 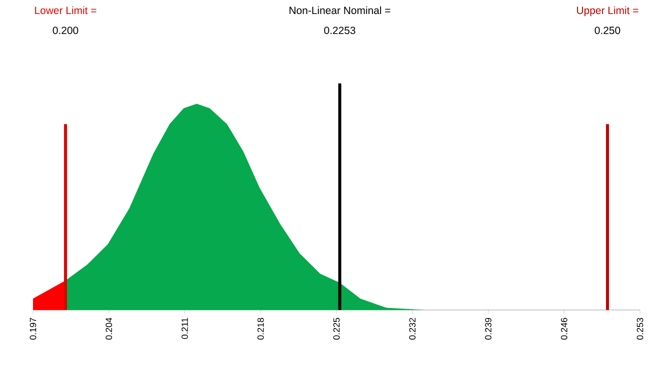 What do you see at coordinates (412, 329) in the screenshot?
I see `x-tick-label: 0.232` at bounding box center [412, 329].